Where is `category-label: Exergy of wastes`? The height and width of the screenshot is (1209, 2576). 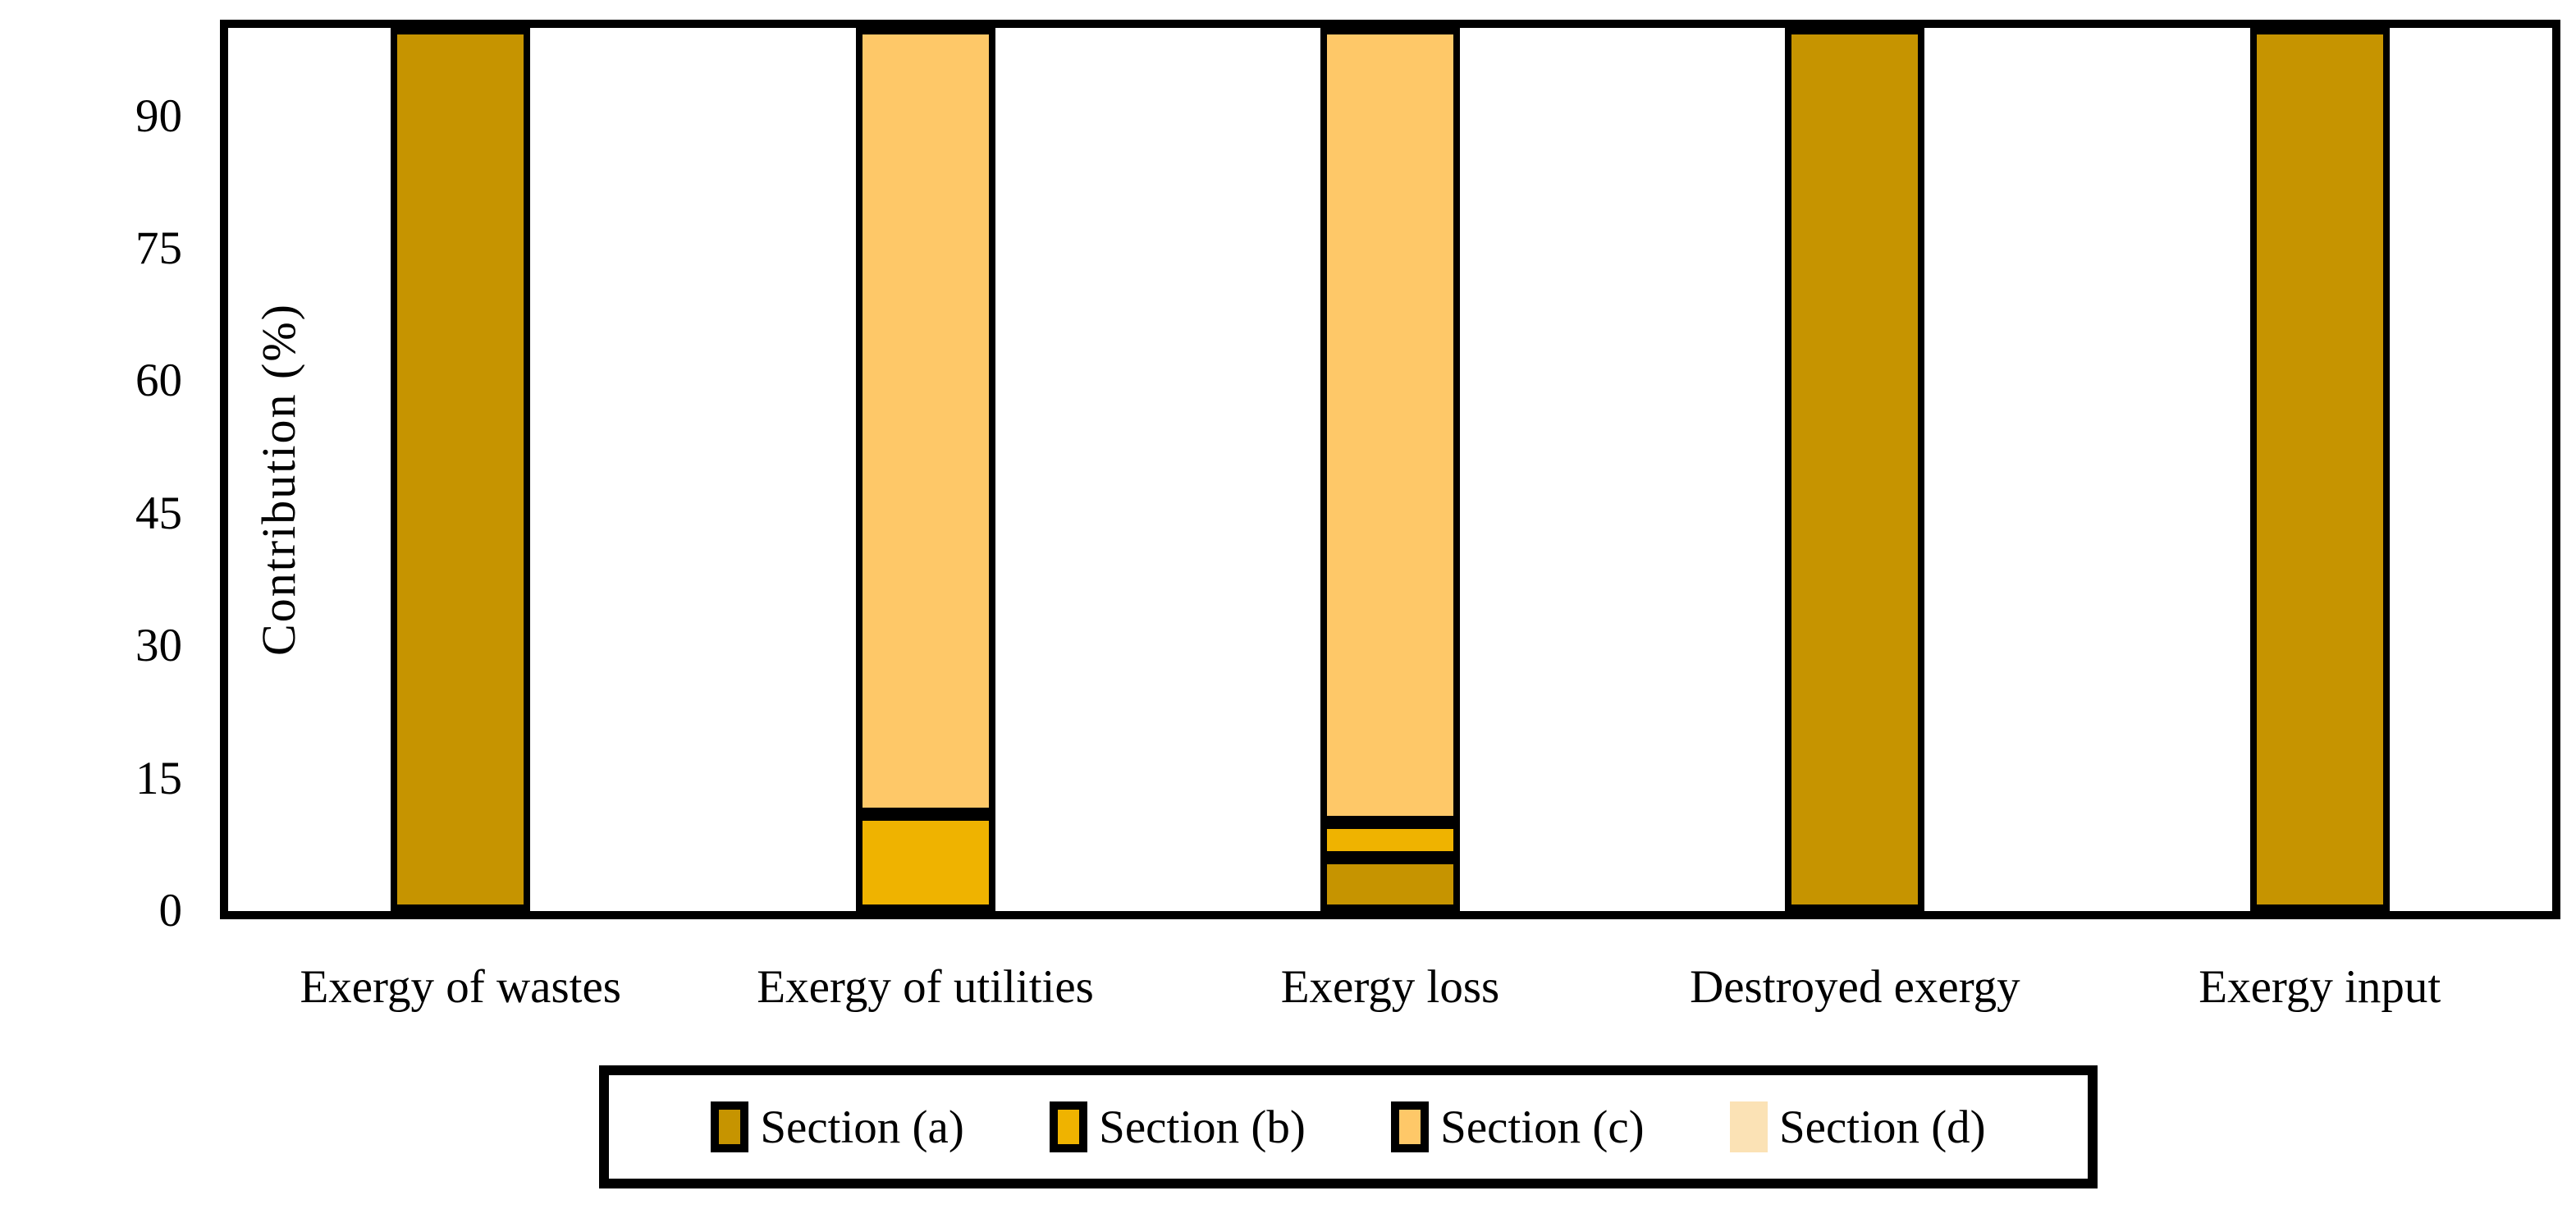
category-label: Exergy of wastes is located at coordinates (460, 987).